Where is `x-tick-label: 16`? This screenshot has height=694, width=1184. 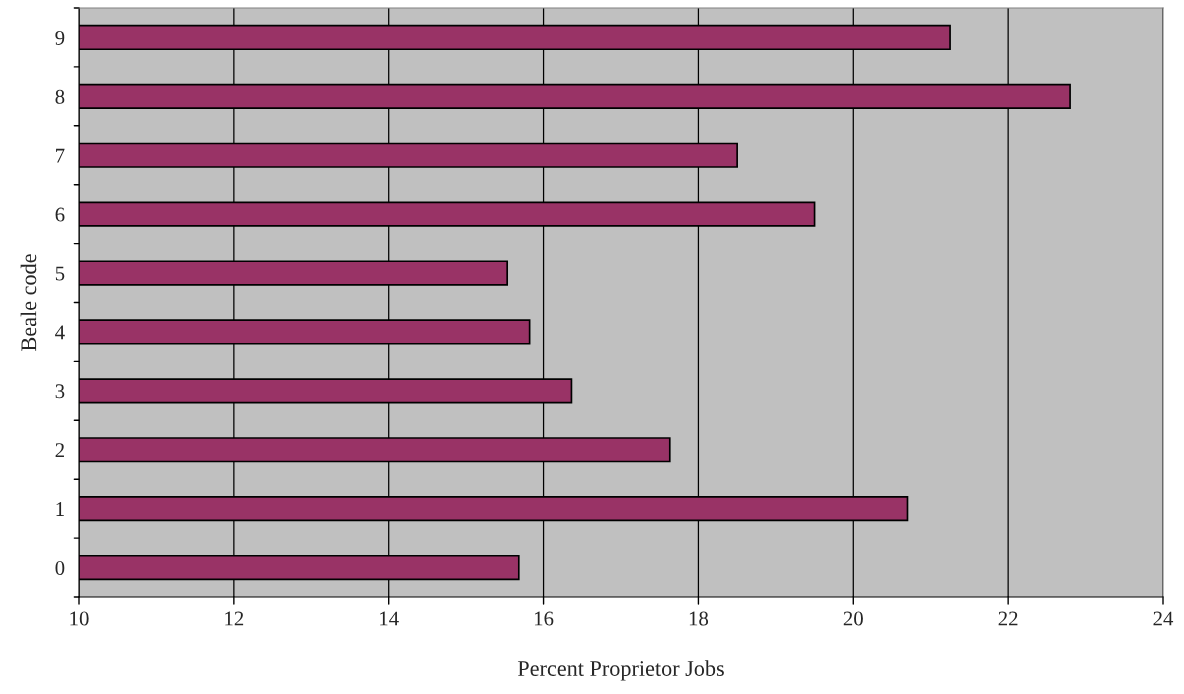
x-tick-label: 16 is located at coordinates (544, 618).